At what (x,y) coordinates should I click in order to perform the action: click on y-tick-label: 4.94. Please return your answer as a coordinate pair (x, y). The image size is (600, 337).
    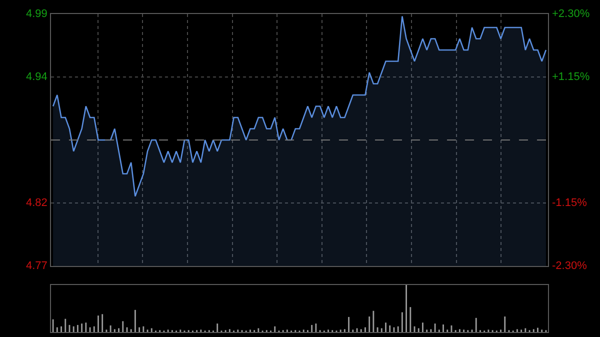
    Looking at the image, I should click on (37, 77).